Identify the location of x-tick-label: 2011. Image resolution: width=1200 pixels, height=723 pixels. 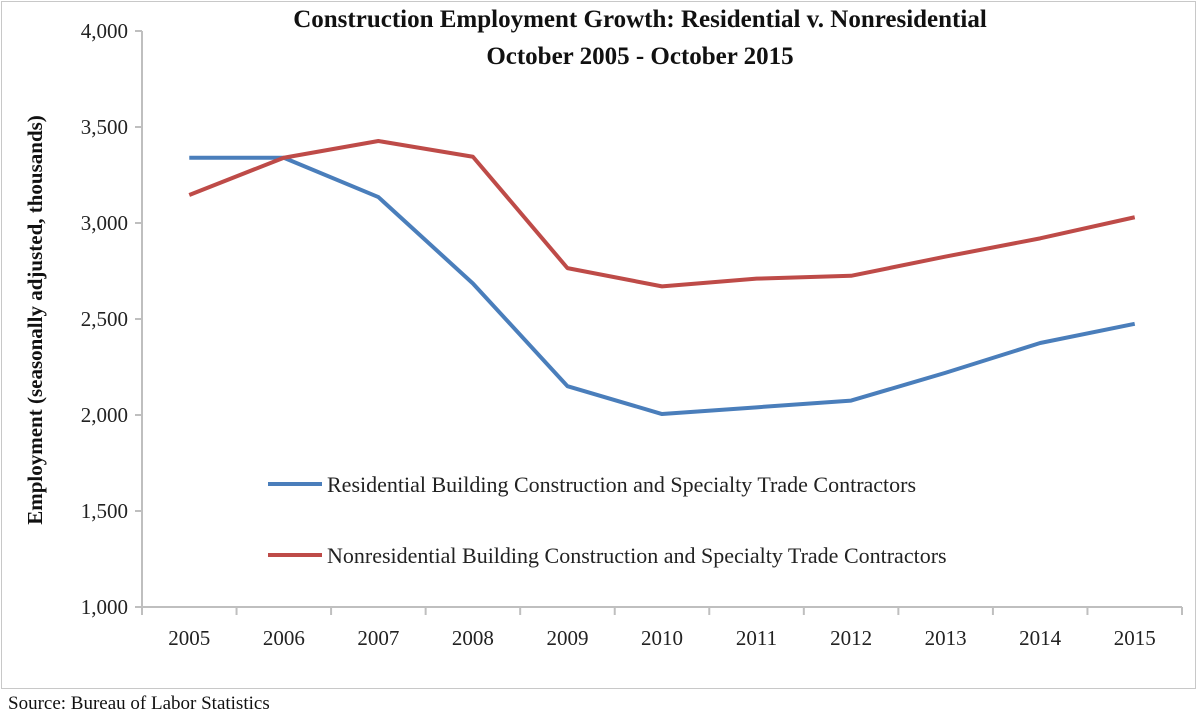
(756, 638).